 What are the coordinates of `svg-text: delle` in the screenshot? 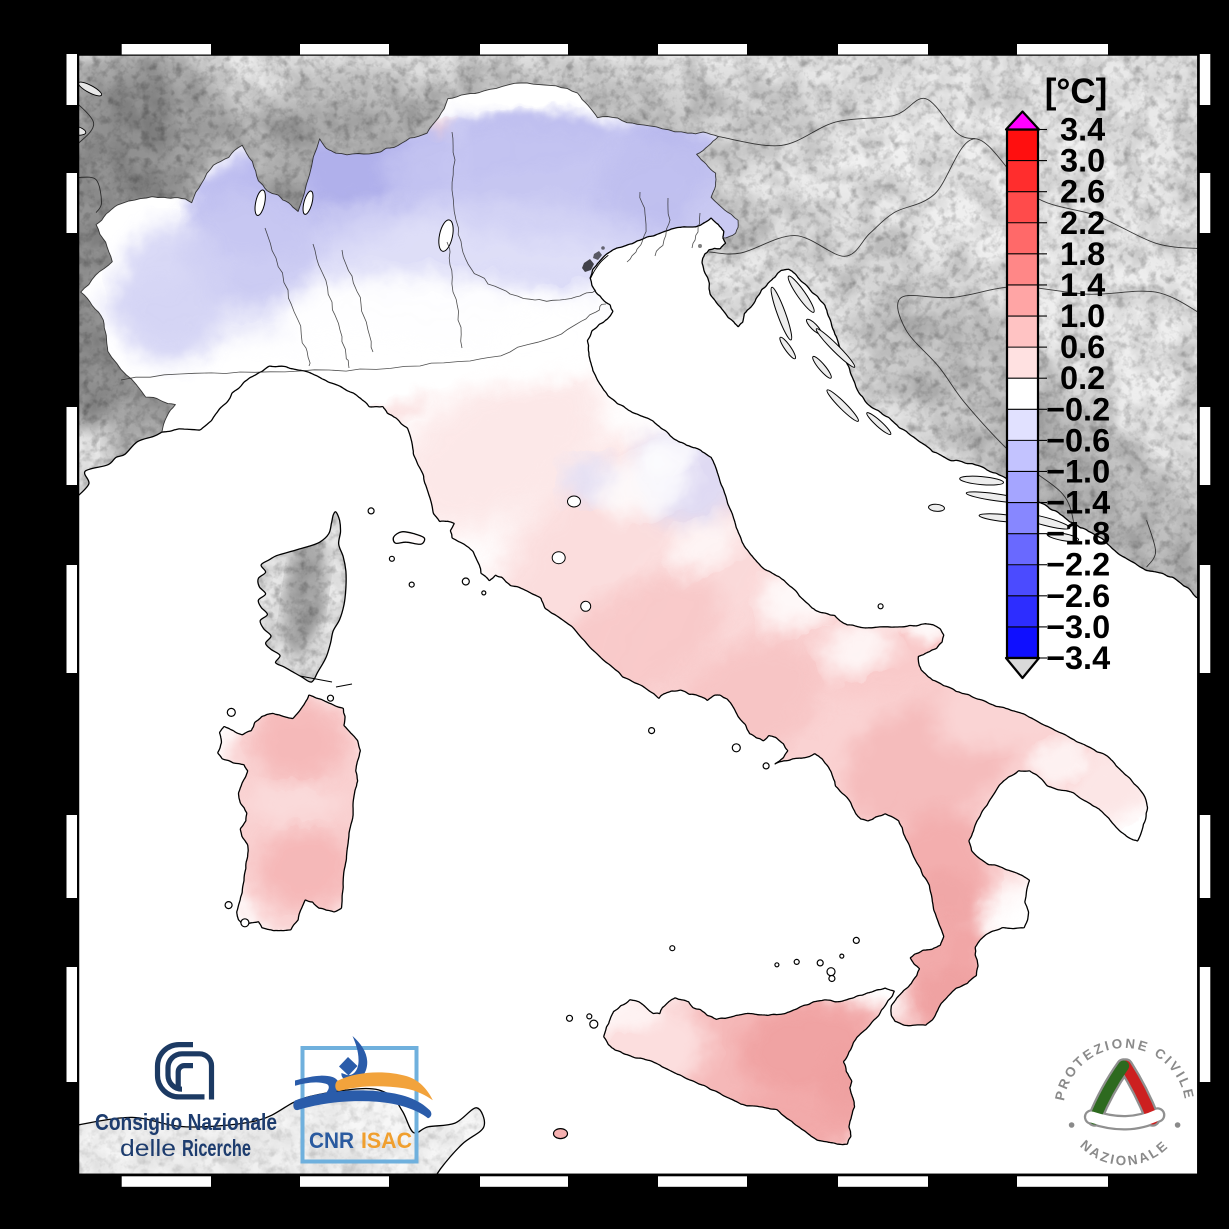 It's located at (148, 1148).